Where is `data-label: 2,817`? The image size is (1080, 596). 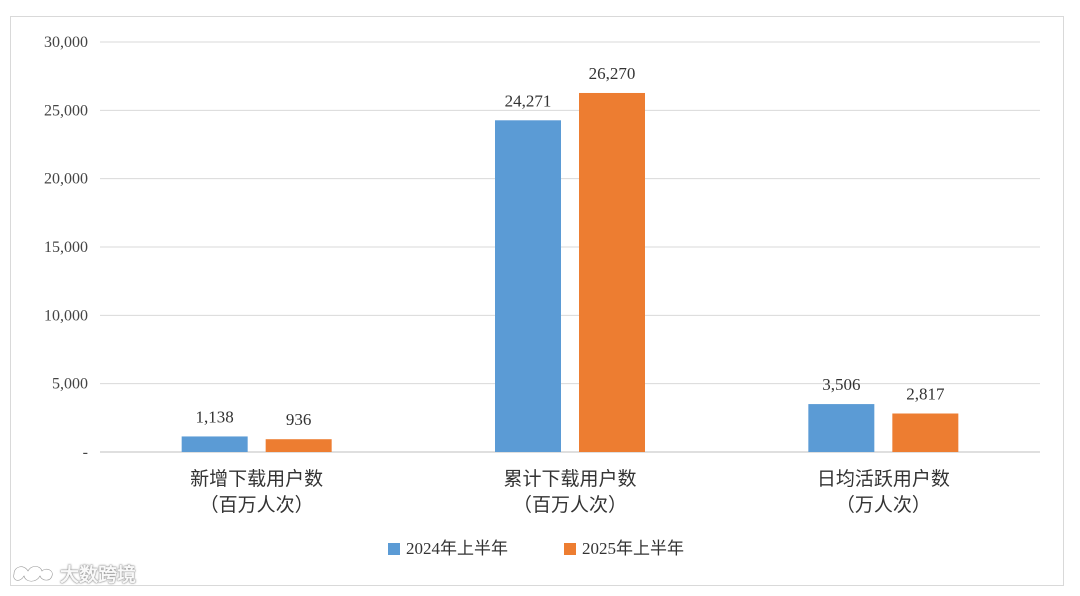 data-label: 2,817 is located at coordinates (925, 394).